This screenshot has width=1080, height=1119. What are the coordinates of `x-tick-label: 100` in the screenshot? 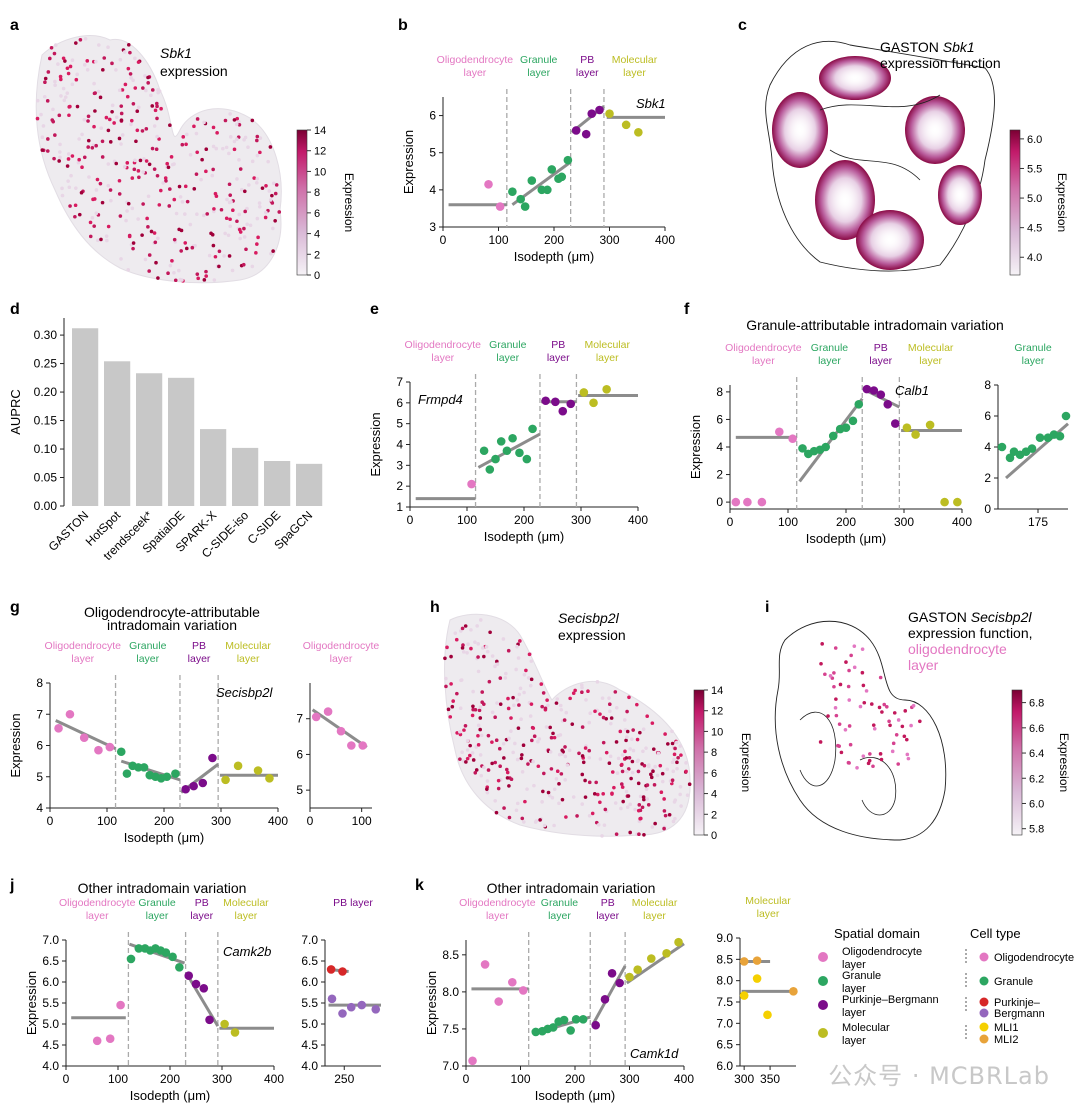 It's located at (362, 821).